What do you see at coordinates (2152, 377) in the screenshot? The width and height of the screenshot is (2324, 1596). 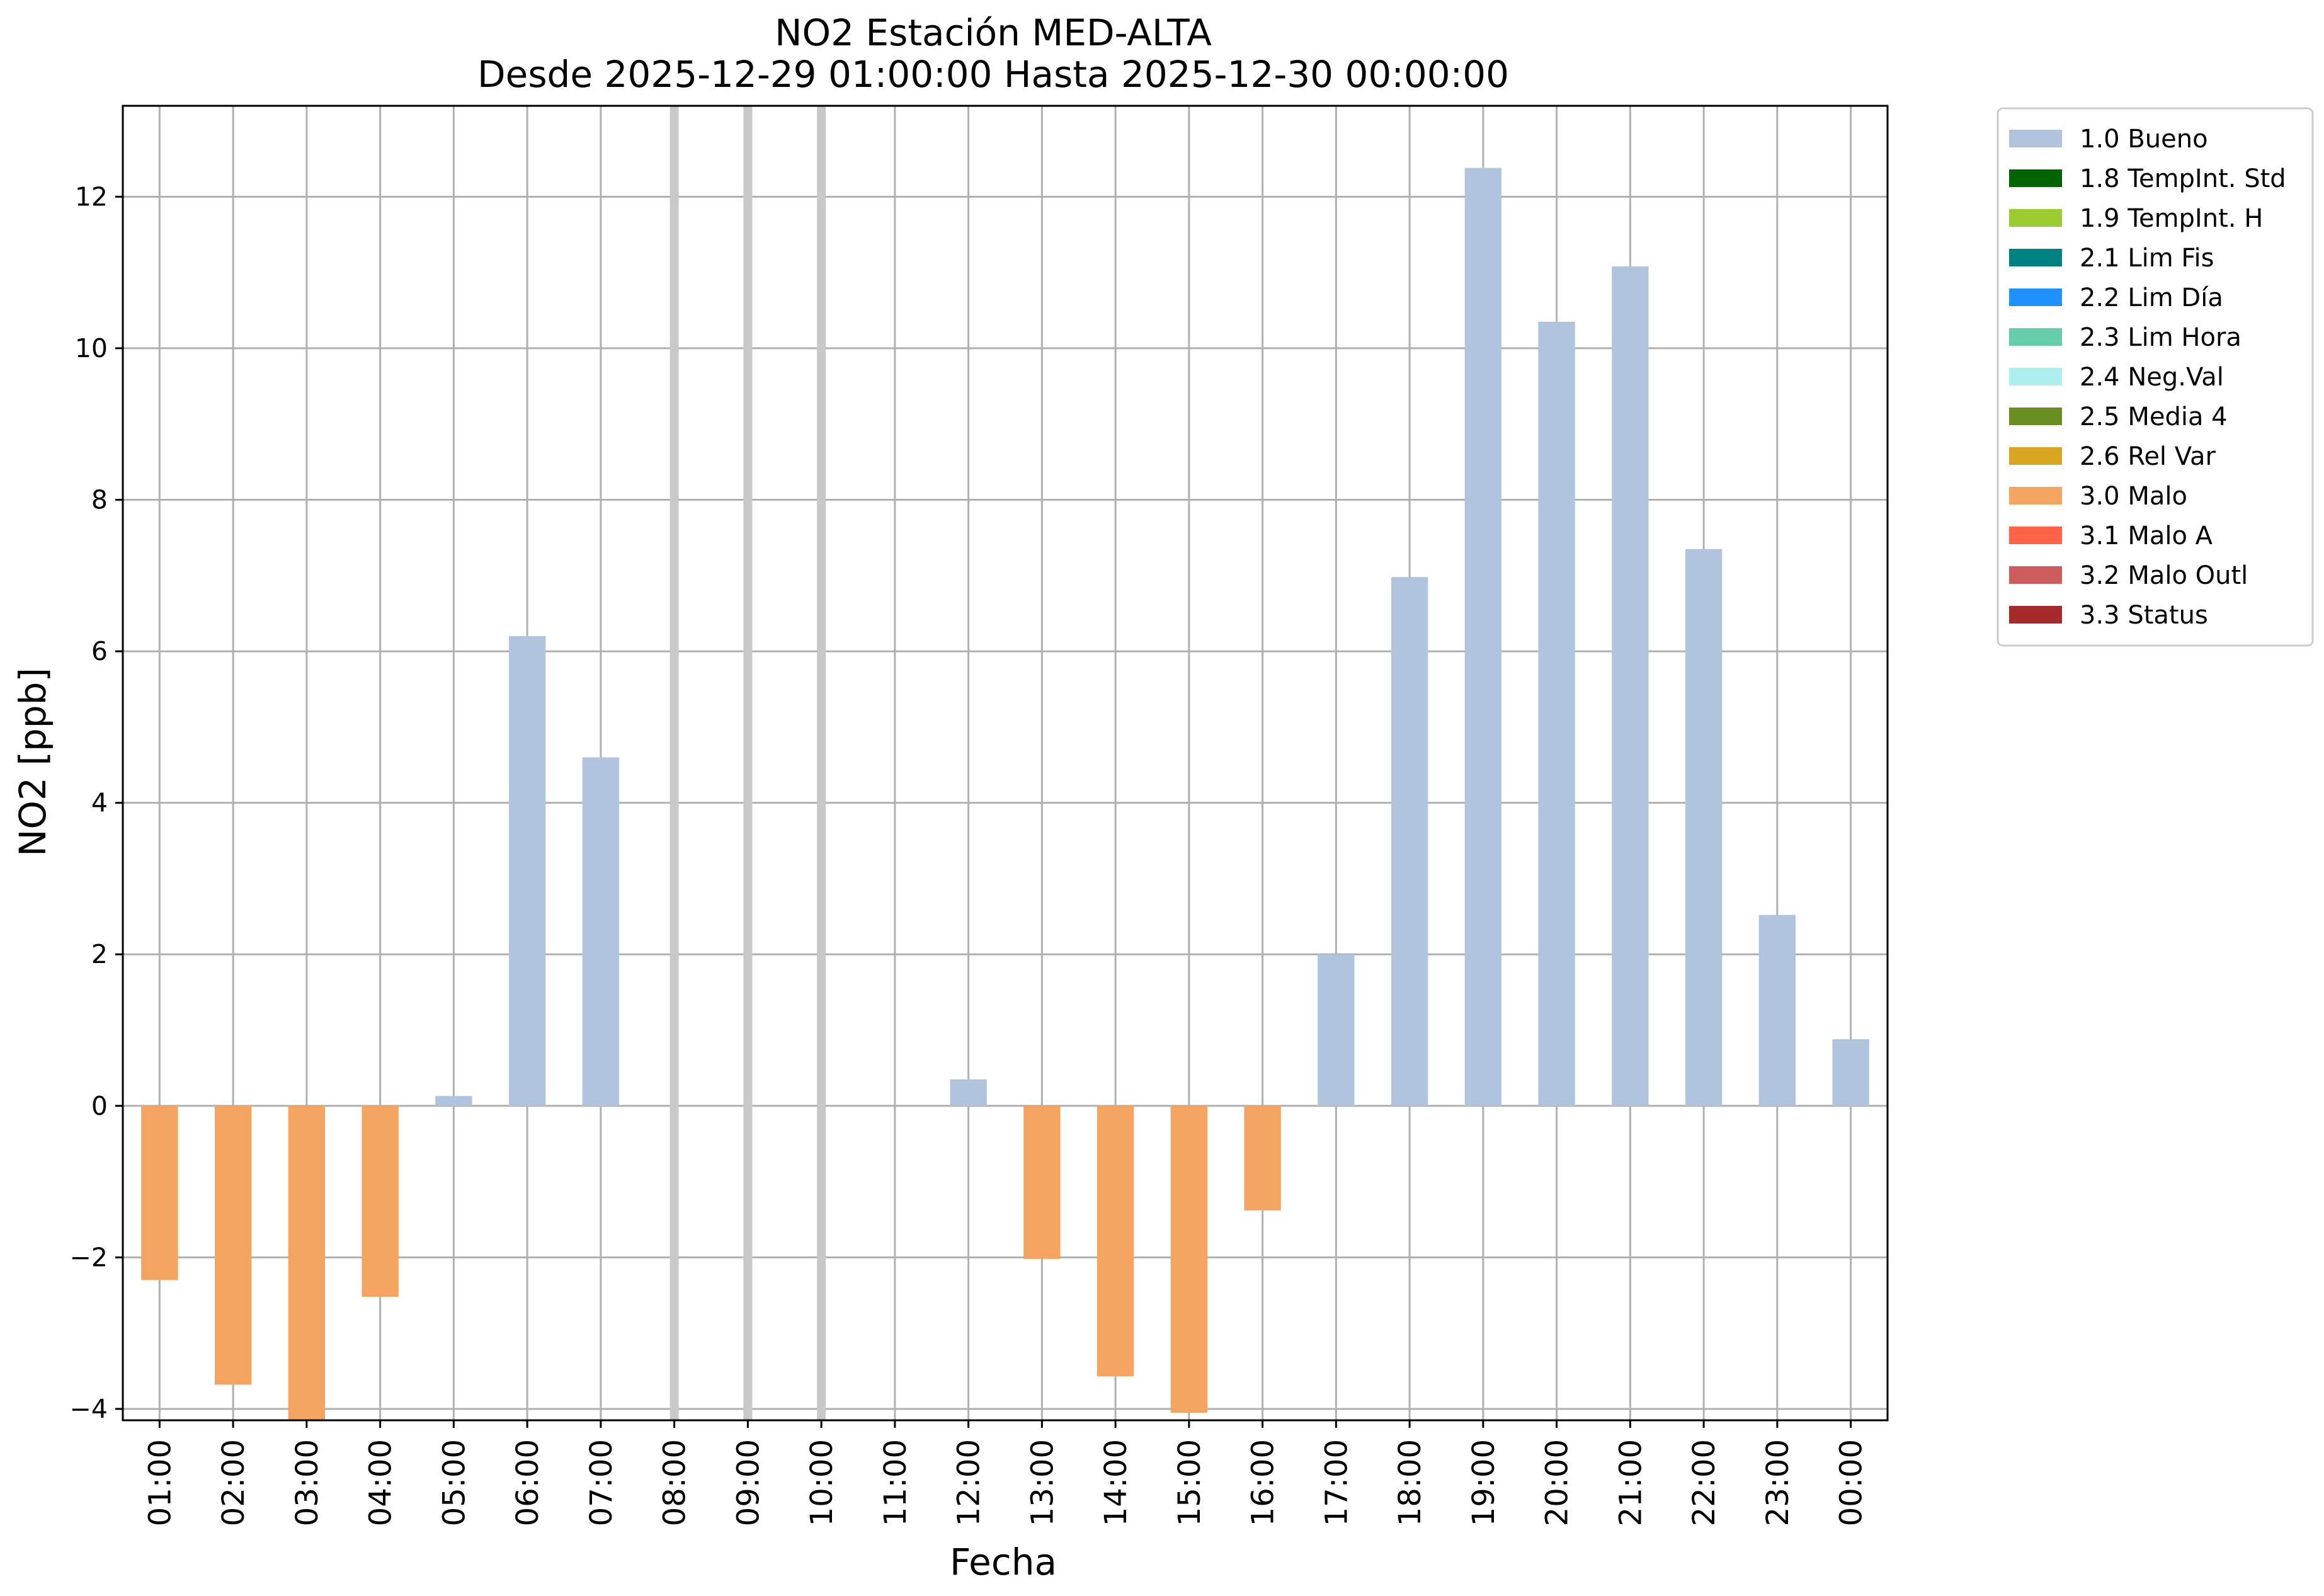 I see `legend-label: 2.4 Neg.Val` at bounding box center [2152, 377].